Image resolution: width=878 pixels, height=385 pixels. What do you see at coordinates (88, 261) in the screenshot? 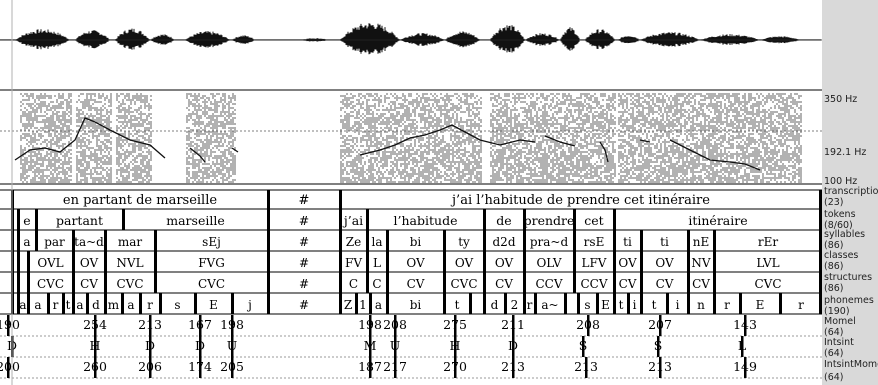
I see `interval-classes-3: OV` at bounding box center [88, 261].